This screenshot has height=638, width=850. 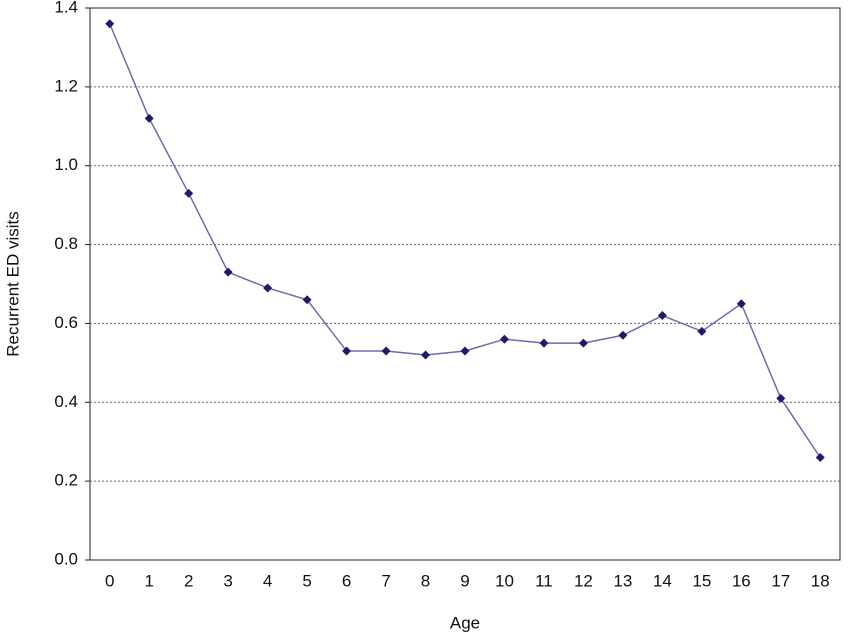 I want to click on y-tick-label: 1.4, so click(x=66, y=8).